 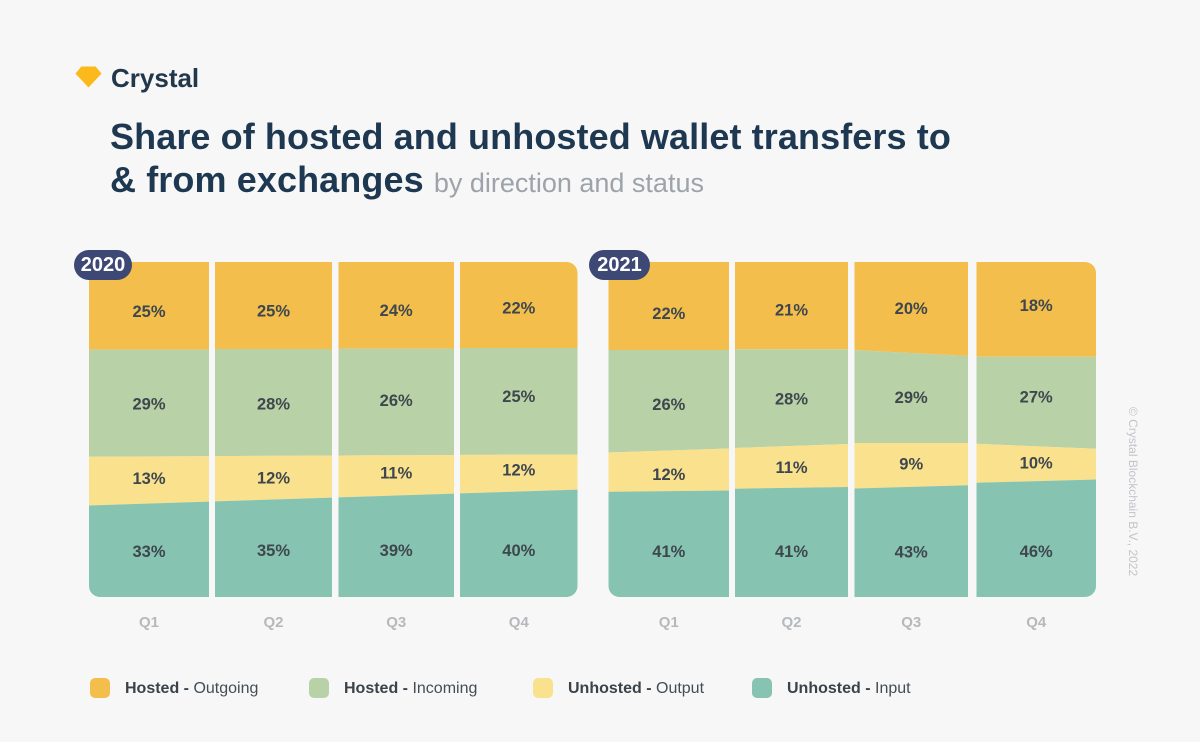 I want to click on svg-text: 9%, so click(x=911, y=465).